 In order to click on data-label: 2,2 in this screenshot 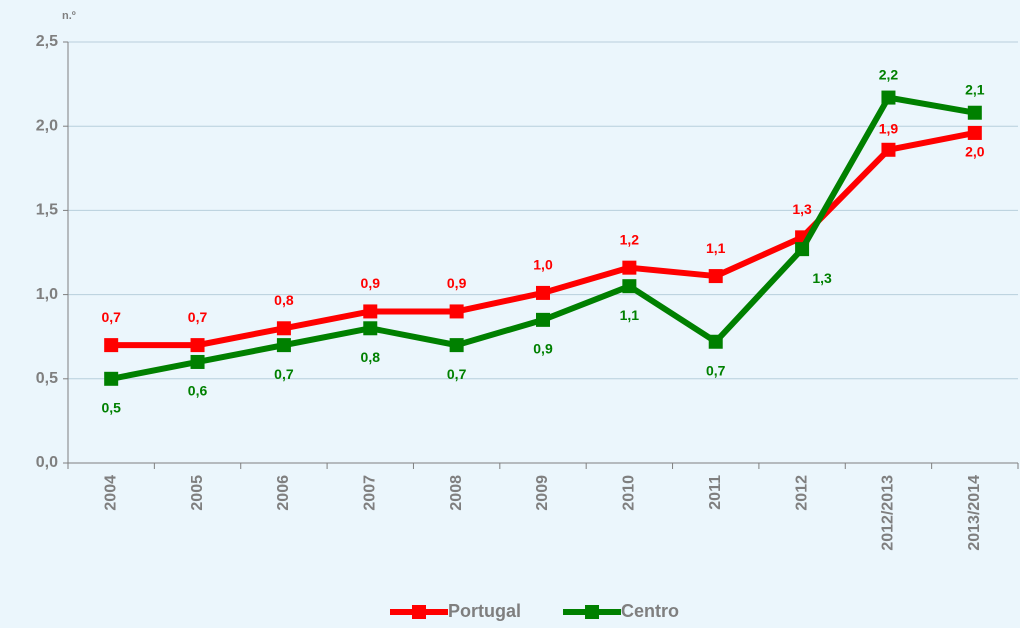, I will do `click(889, 74)`.